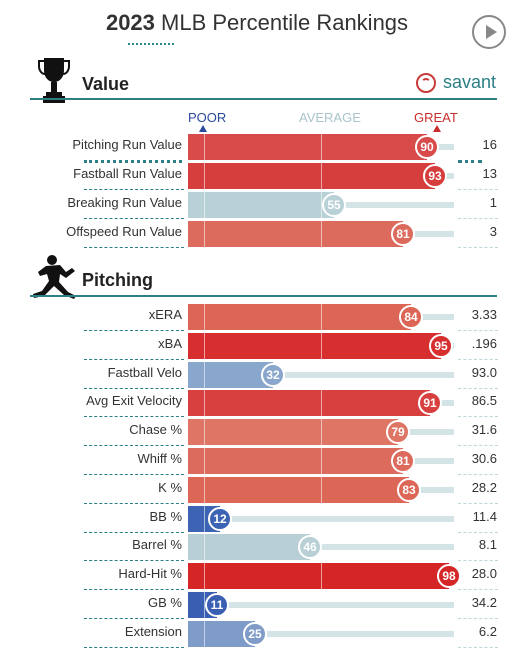  What do you see at coordinates (106, 84) in the screenshot?
I see `section-title-value: Value` at bounding box center [106, 84].